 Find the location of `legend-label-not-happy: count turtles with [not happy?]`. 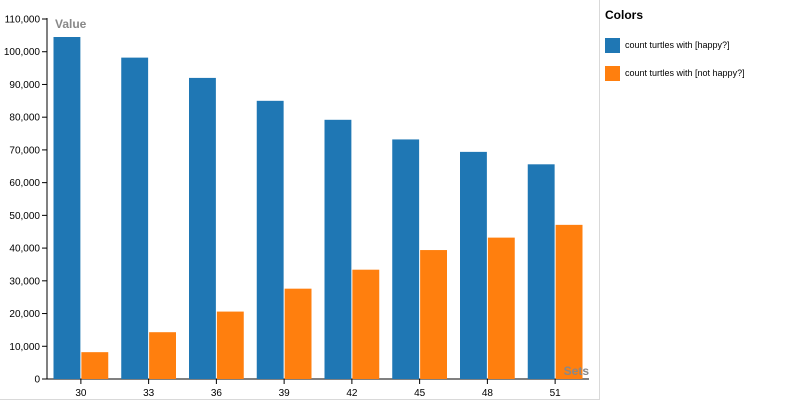

legend-label-not-happy: count turtles with [not happy?] is located at coordinates (685, 73).